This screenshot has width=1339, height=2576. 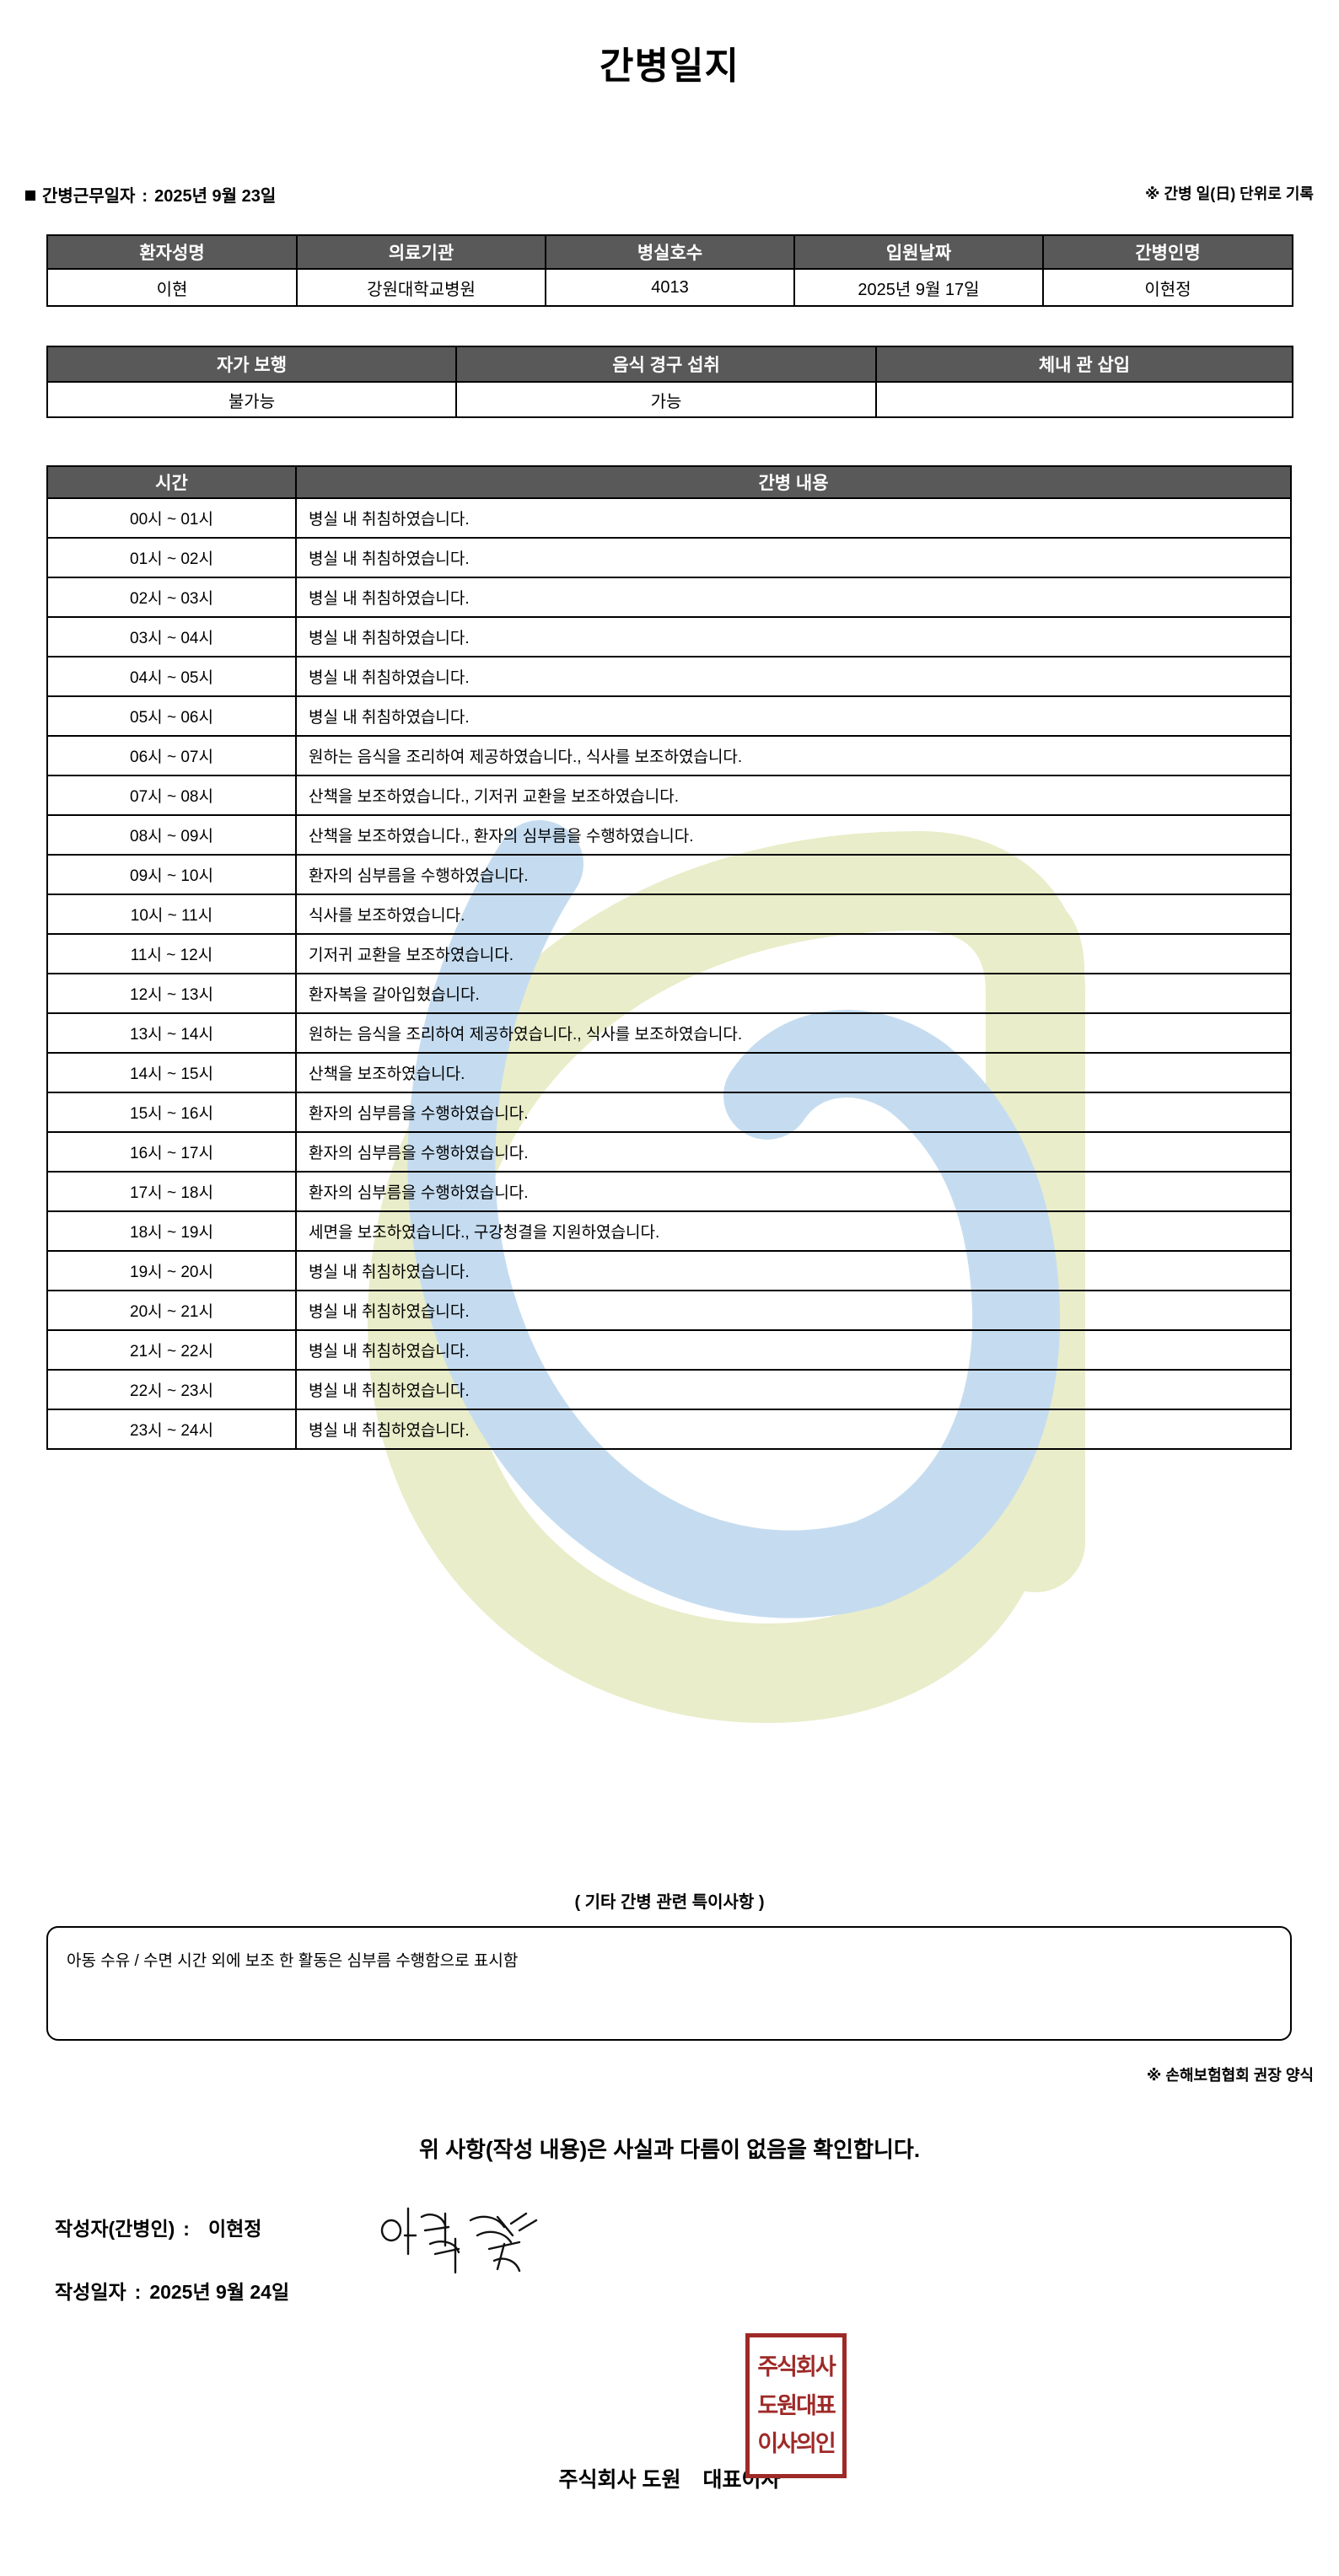 What do you see at coordinates (171, 1033) in the screenshot?
I see `log-time-cell: 13시 ~ 14시` at bounding box center [171, 1033].